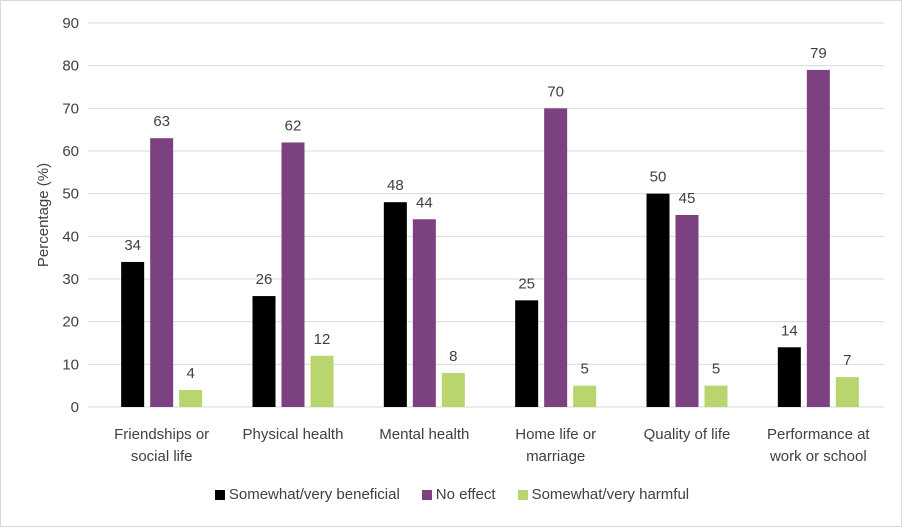  What do you see at coordinates (70, 194) in the screenshot?
I see `y-tick-label: 50` at bounding box center [70, 194].